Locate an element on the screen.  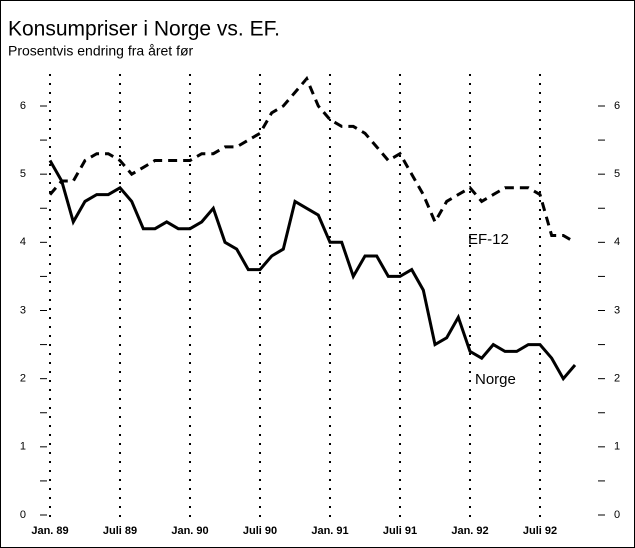
y2-tick-label: 0 is located at coordinates (617, 515).